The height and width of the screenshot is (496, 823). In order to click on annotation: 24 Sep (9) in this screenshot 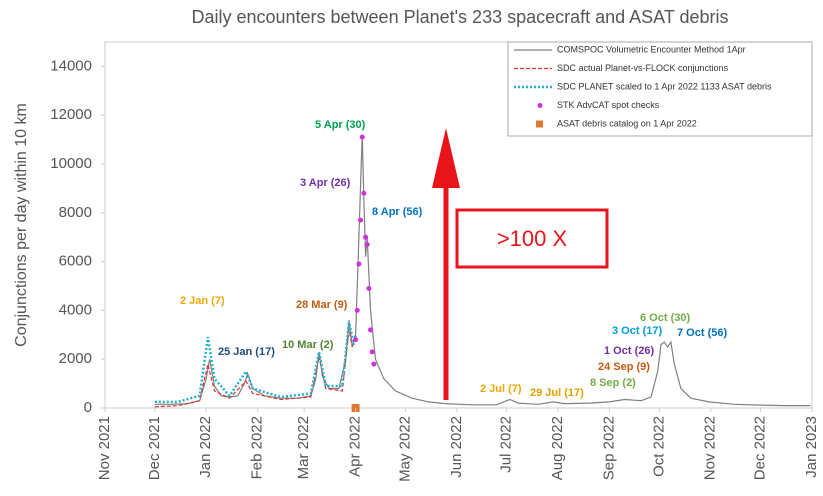, I will do `click(624, 367)`.